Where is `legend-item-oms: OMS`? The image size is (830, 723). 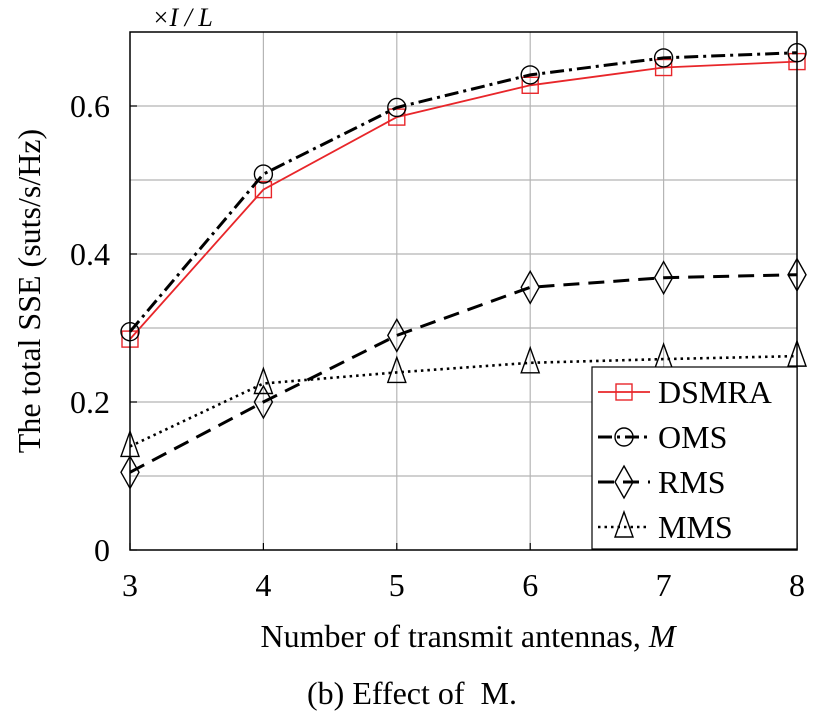
legend-item-oms: OMS is located at coordinates (662, 437).